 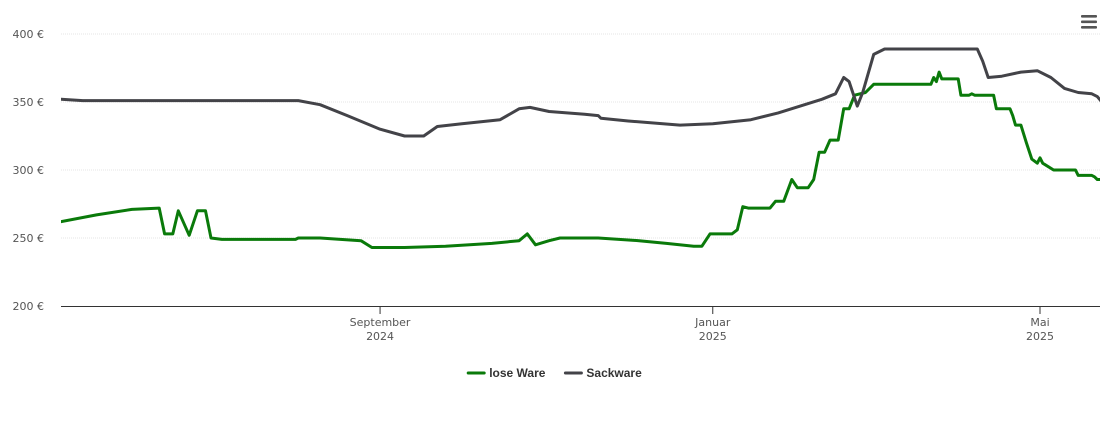 What do you see at coordinates (380, 336) in the screenshot?
I see `x-tick-year-label: 2024` at bounding box center [380, 336].